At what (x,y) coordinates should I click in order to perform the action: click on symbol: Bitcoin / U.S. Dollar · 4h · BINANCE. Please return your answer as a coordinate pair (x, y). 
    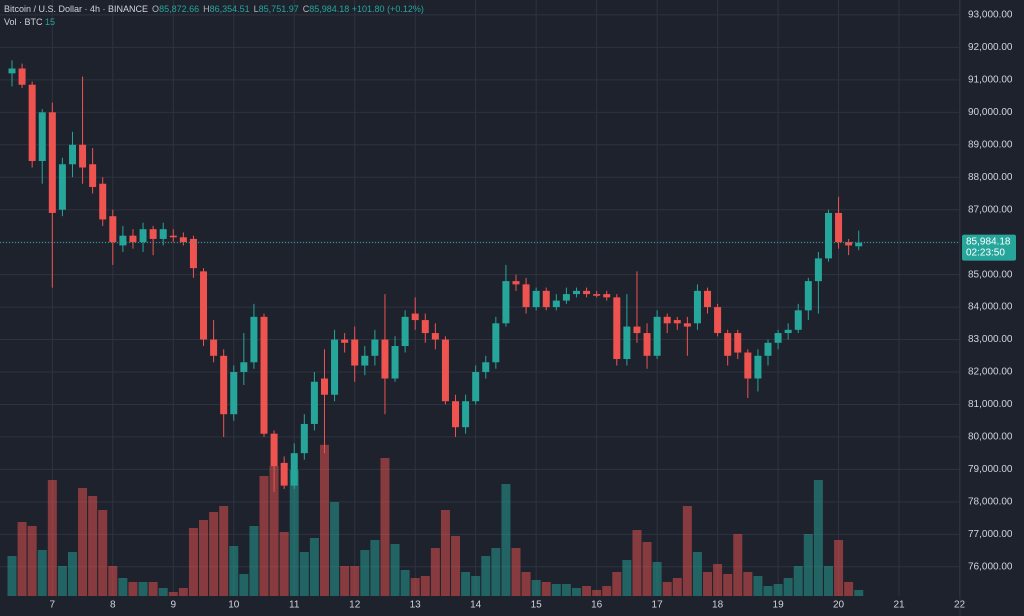
    Looking at the image, I should click on (76, 9).